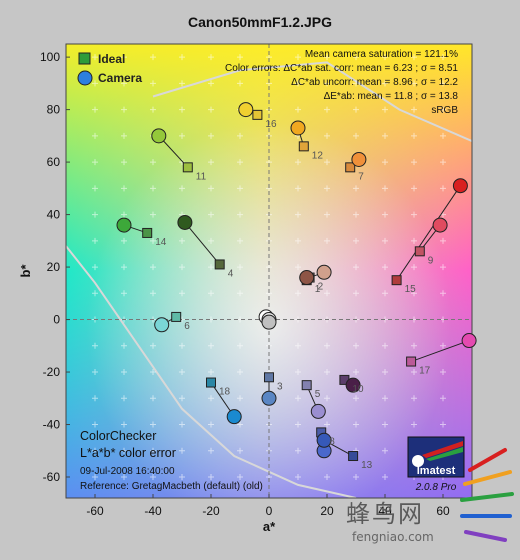 The image size is (520, 560). Describe the element at coordinates (111, 59) in the screenshot. I see `legend-ideal-label: Ideal` at that location.